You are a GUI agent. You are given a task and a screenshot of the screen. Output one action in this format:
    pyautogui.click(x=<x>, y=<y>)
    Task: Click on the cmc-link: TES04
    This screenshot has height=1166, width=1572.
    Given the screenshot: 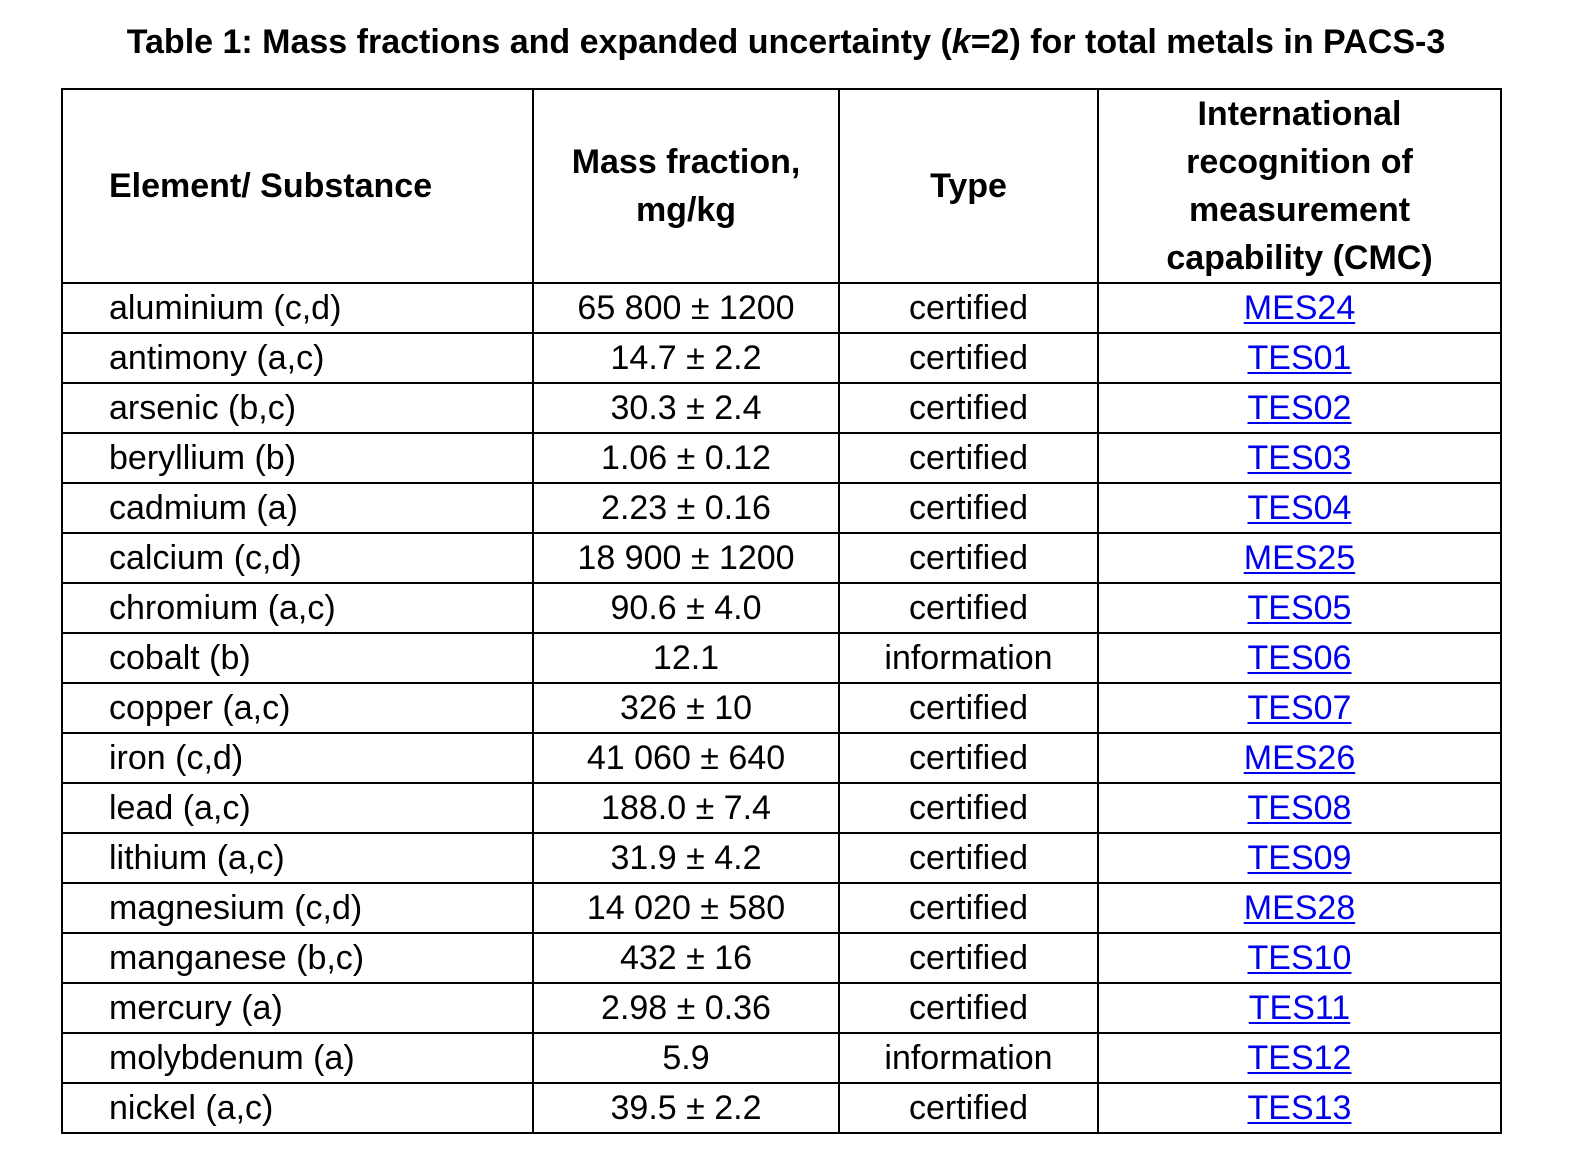 What is the action you would take?
    pyautogui.click(x=1299, y=508)
    